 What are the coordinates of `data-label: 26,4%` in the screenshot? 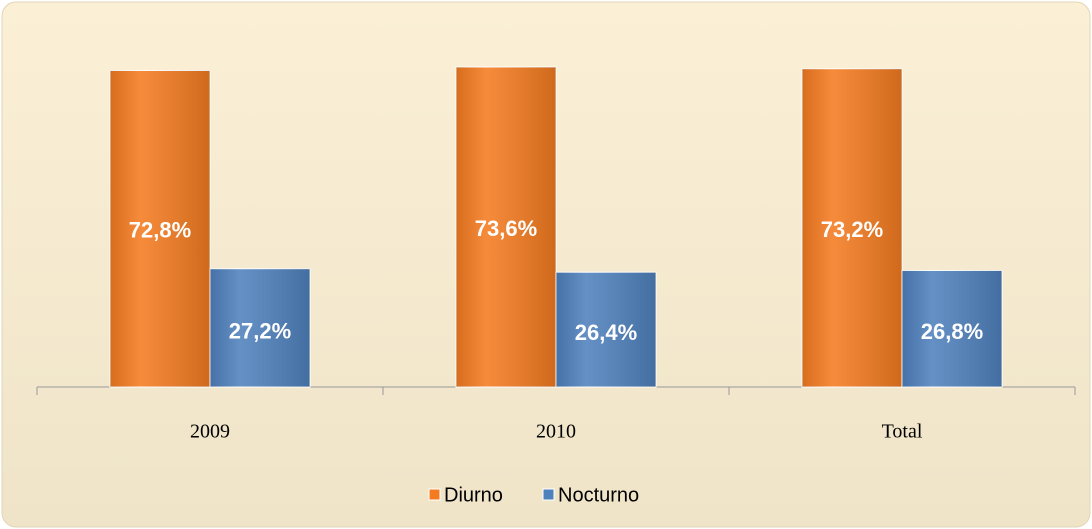 It's located at (606, 332).